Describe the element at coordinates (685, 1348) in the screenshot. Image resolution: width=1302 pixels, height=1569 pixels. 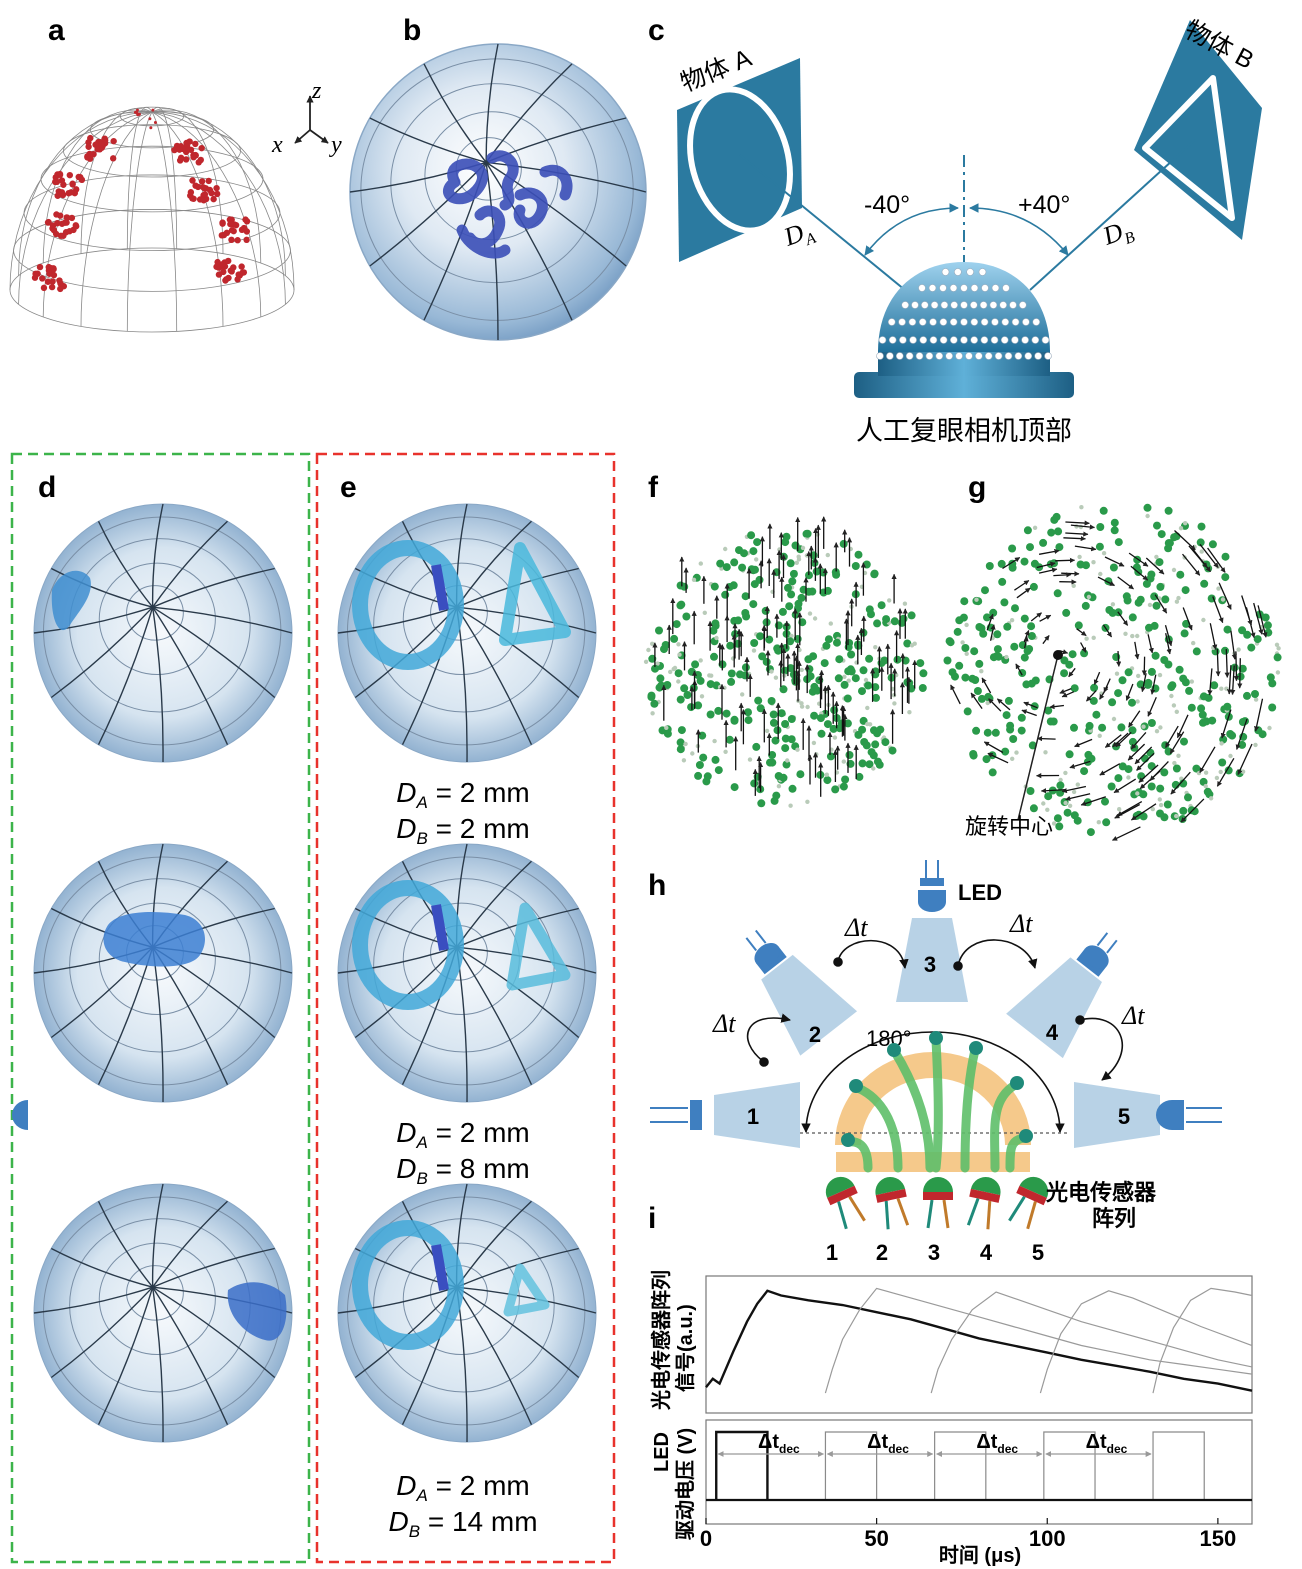
I see `top-ylabel-line2: 信号(a.u.)` at that location.